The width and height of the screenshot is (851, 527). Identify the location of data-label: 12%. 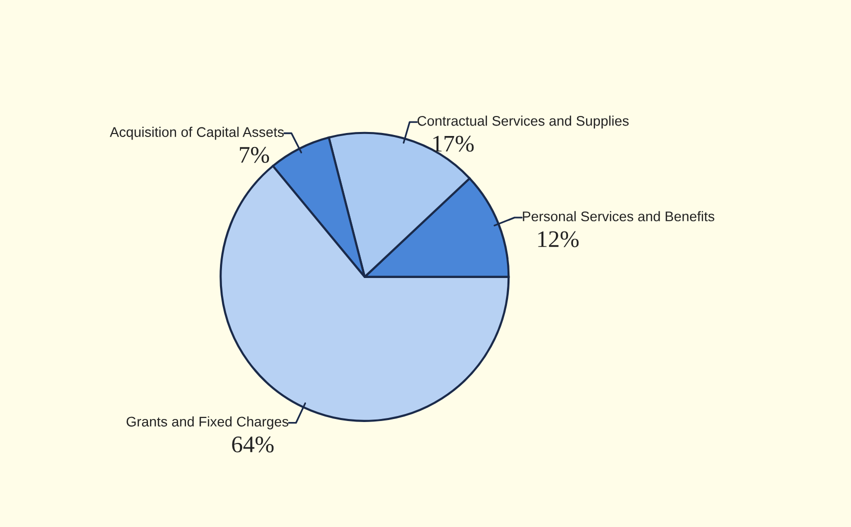
(558, 239).